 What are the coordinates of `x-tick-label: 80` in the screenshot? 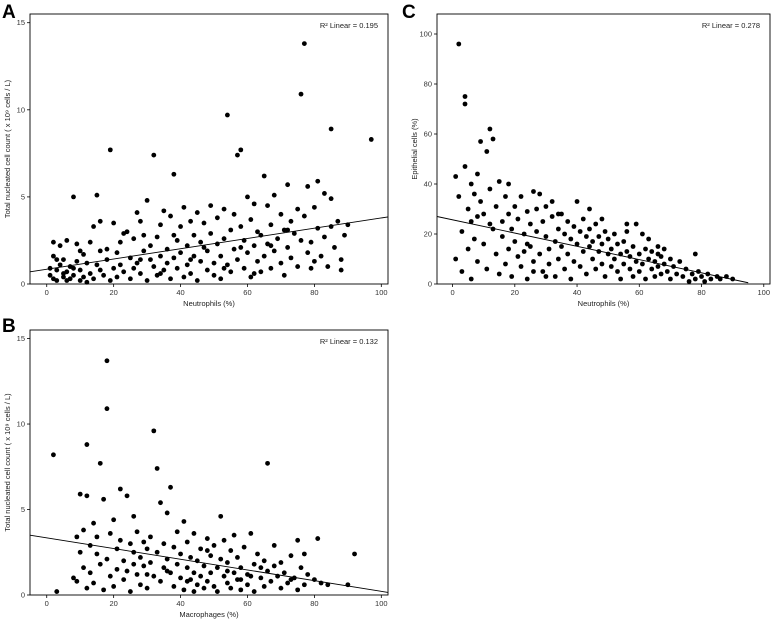 It's located at (701, 292).